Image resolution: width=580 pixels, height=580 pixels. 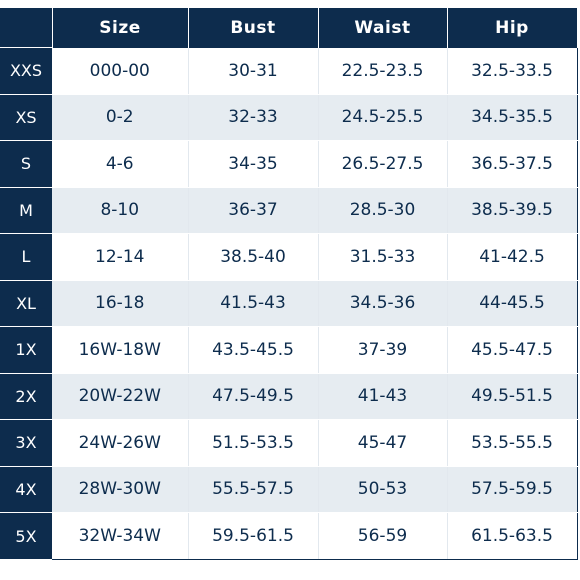 I want to click on row-label-cell: L, so click(x=26, y=256).